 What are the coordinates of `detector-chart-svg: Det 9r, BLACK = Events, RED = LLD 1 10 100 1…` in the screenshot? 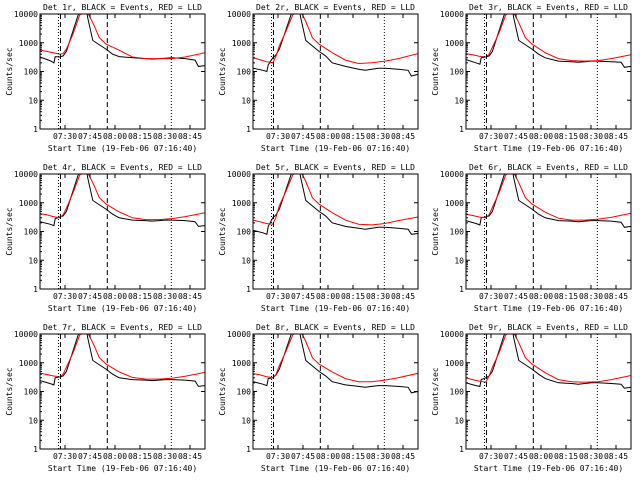 It's located at (531, 398).